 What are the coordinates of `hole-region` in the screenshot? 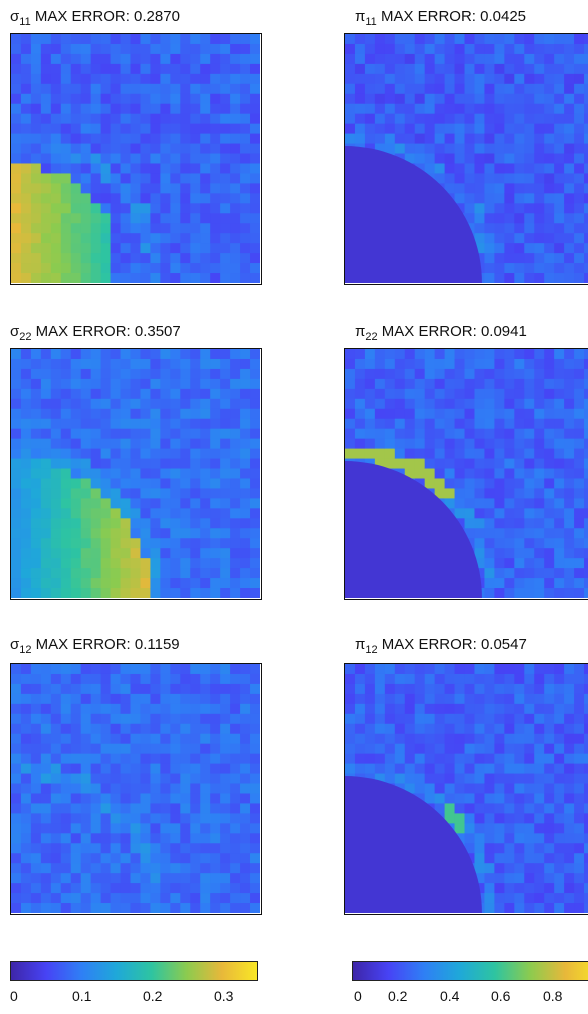 It's located at (413, 214).